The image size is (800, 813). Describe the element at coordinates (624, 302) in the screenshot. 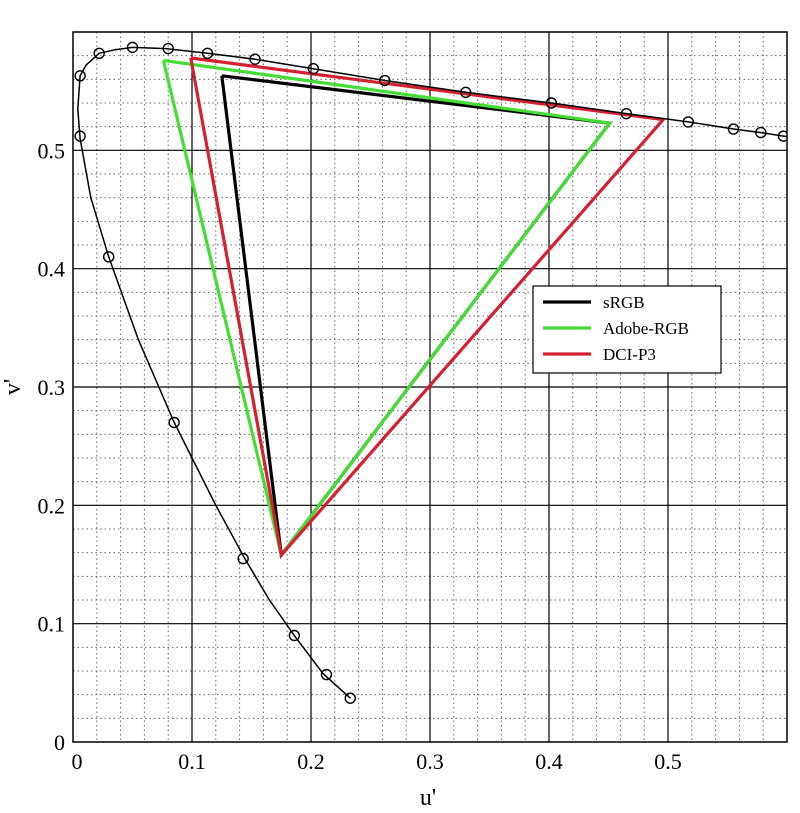

I see `legend-label: sRGB` at that location.